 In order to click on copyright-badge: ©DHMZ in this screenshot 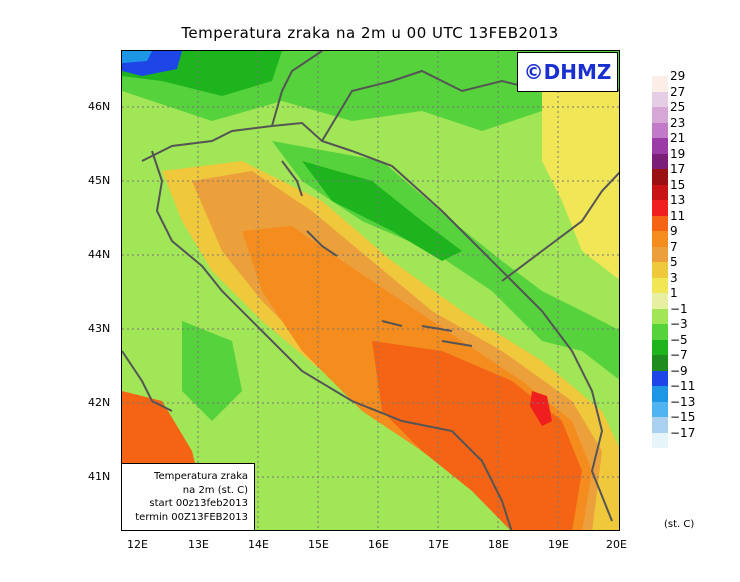, I will do `click(567, 72)`.